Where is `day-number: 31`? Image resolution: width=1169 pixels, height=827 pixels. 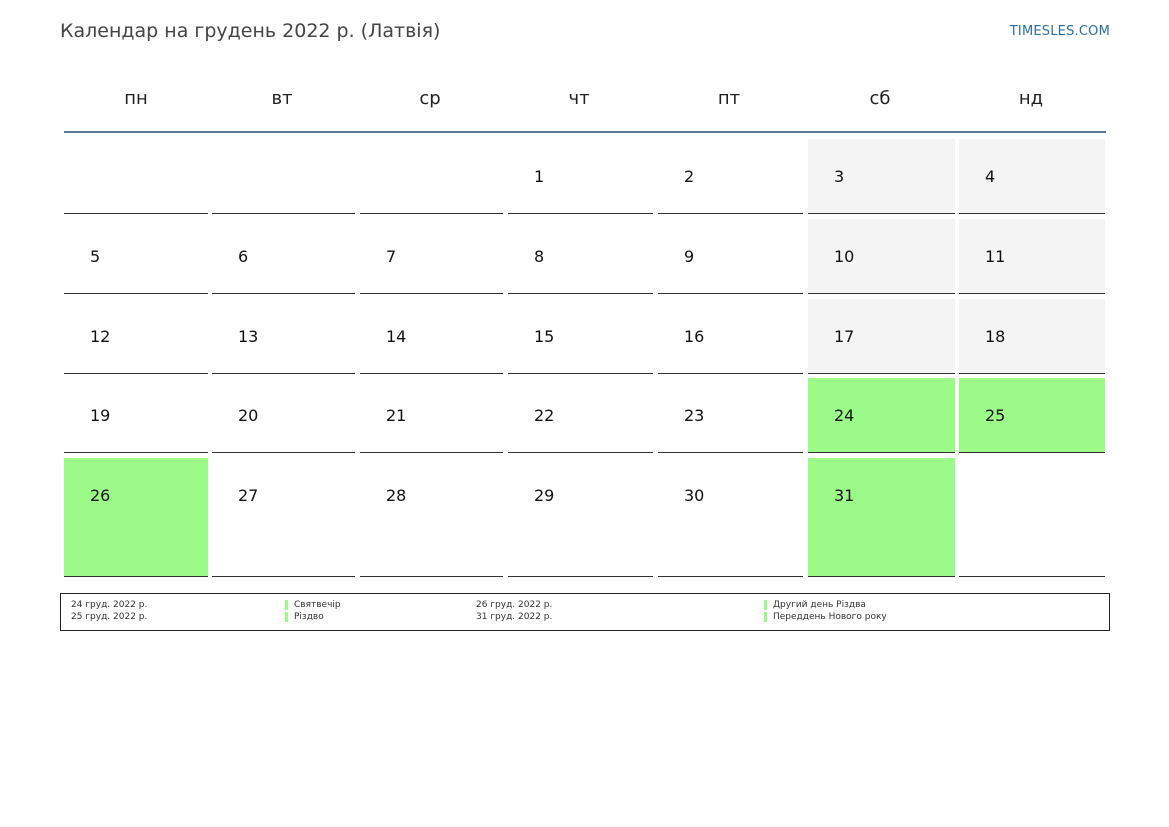
day-number: 31 is located at coordinates (844, 495).